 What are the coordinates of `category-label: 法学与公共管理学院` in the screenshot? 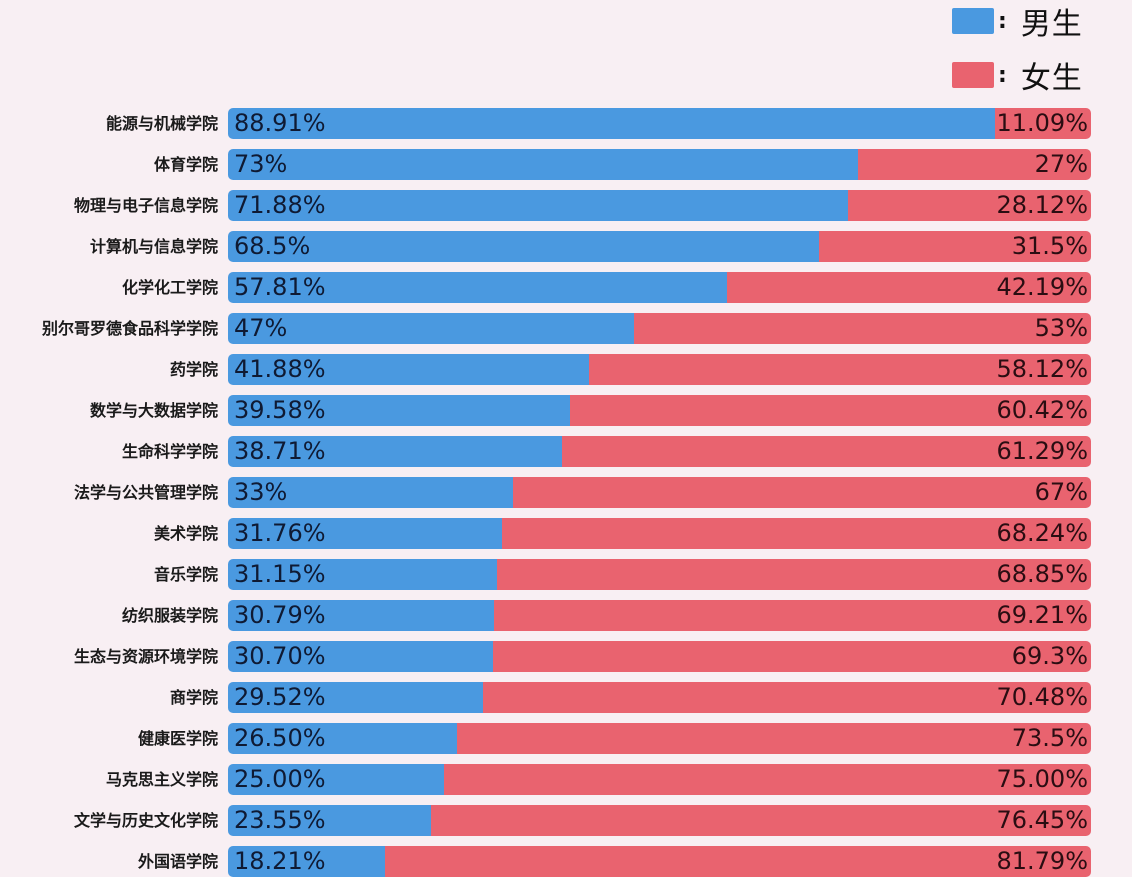 It's located at (145, 492).